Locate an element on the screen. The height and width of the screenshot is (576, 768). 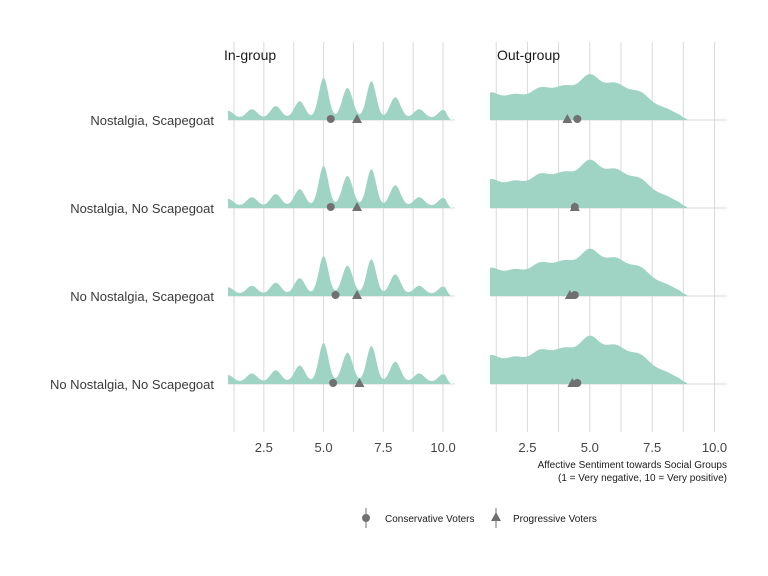
row-label: No Nostalgia, No Scapegoat is located at coordinates (132, 384).